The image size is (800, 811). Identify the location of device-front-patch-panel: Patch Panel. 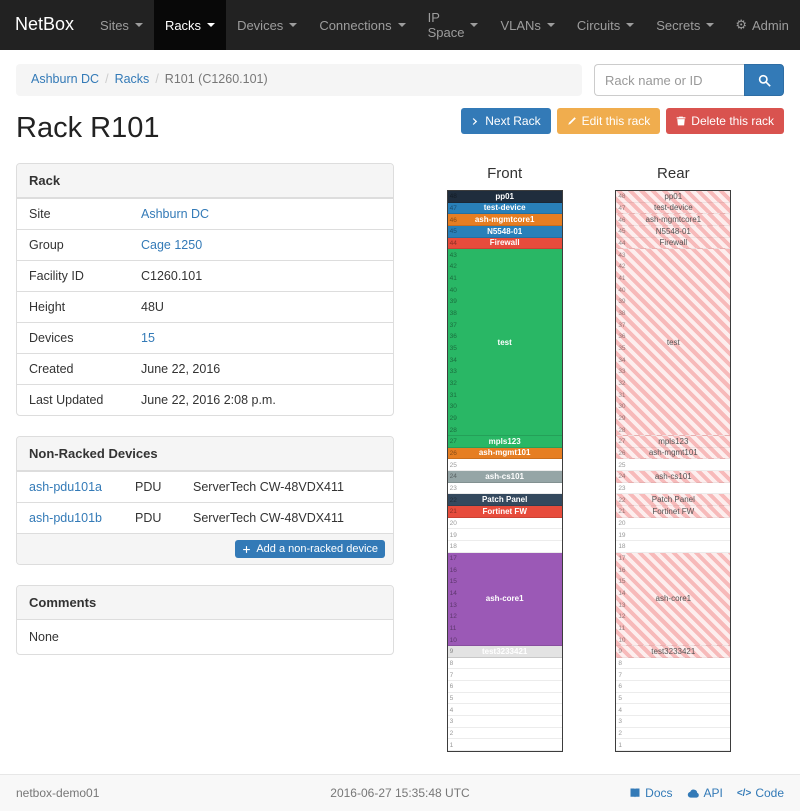
(504, 500).